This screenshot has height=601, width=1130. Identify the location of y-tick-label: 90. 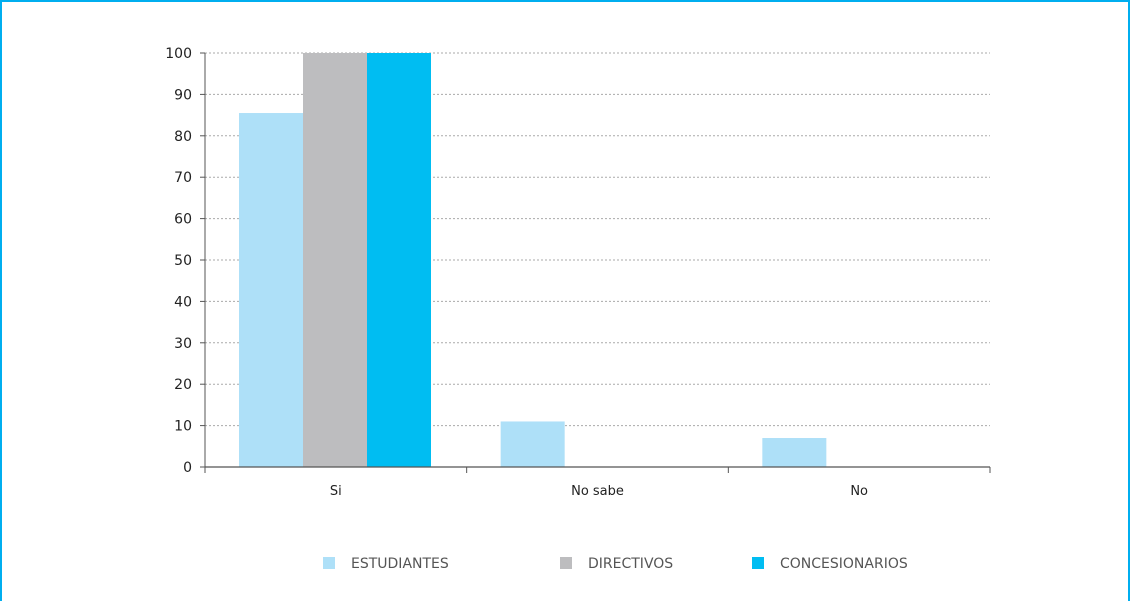
(183, 95).